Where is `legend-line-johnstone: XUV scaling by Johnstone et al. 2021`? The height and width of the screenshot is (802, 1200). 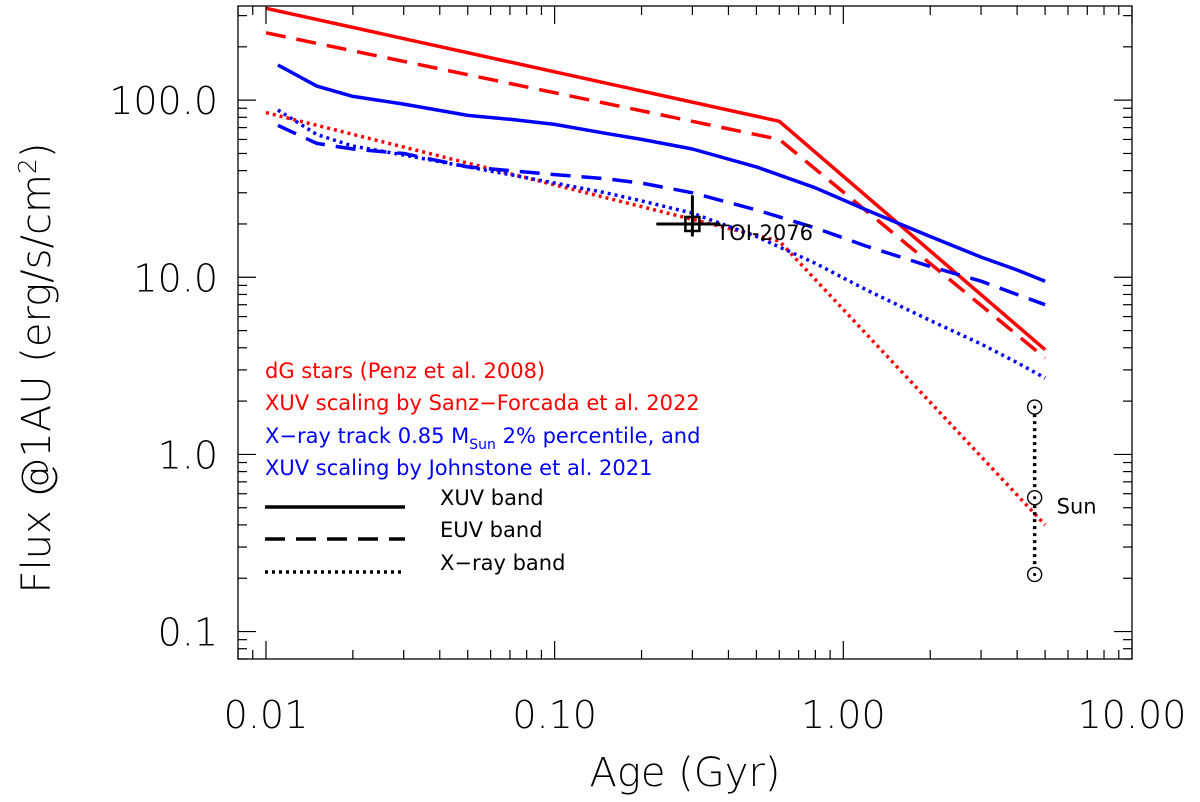
legend-line-johnstone: XUV scaling by Johnstone et al. 2021 is located at coordinates (459, 468).